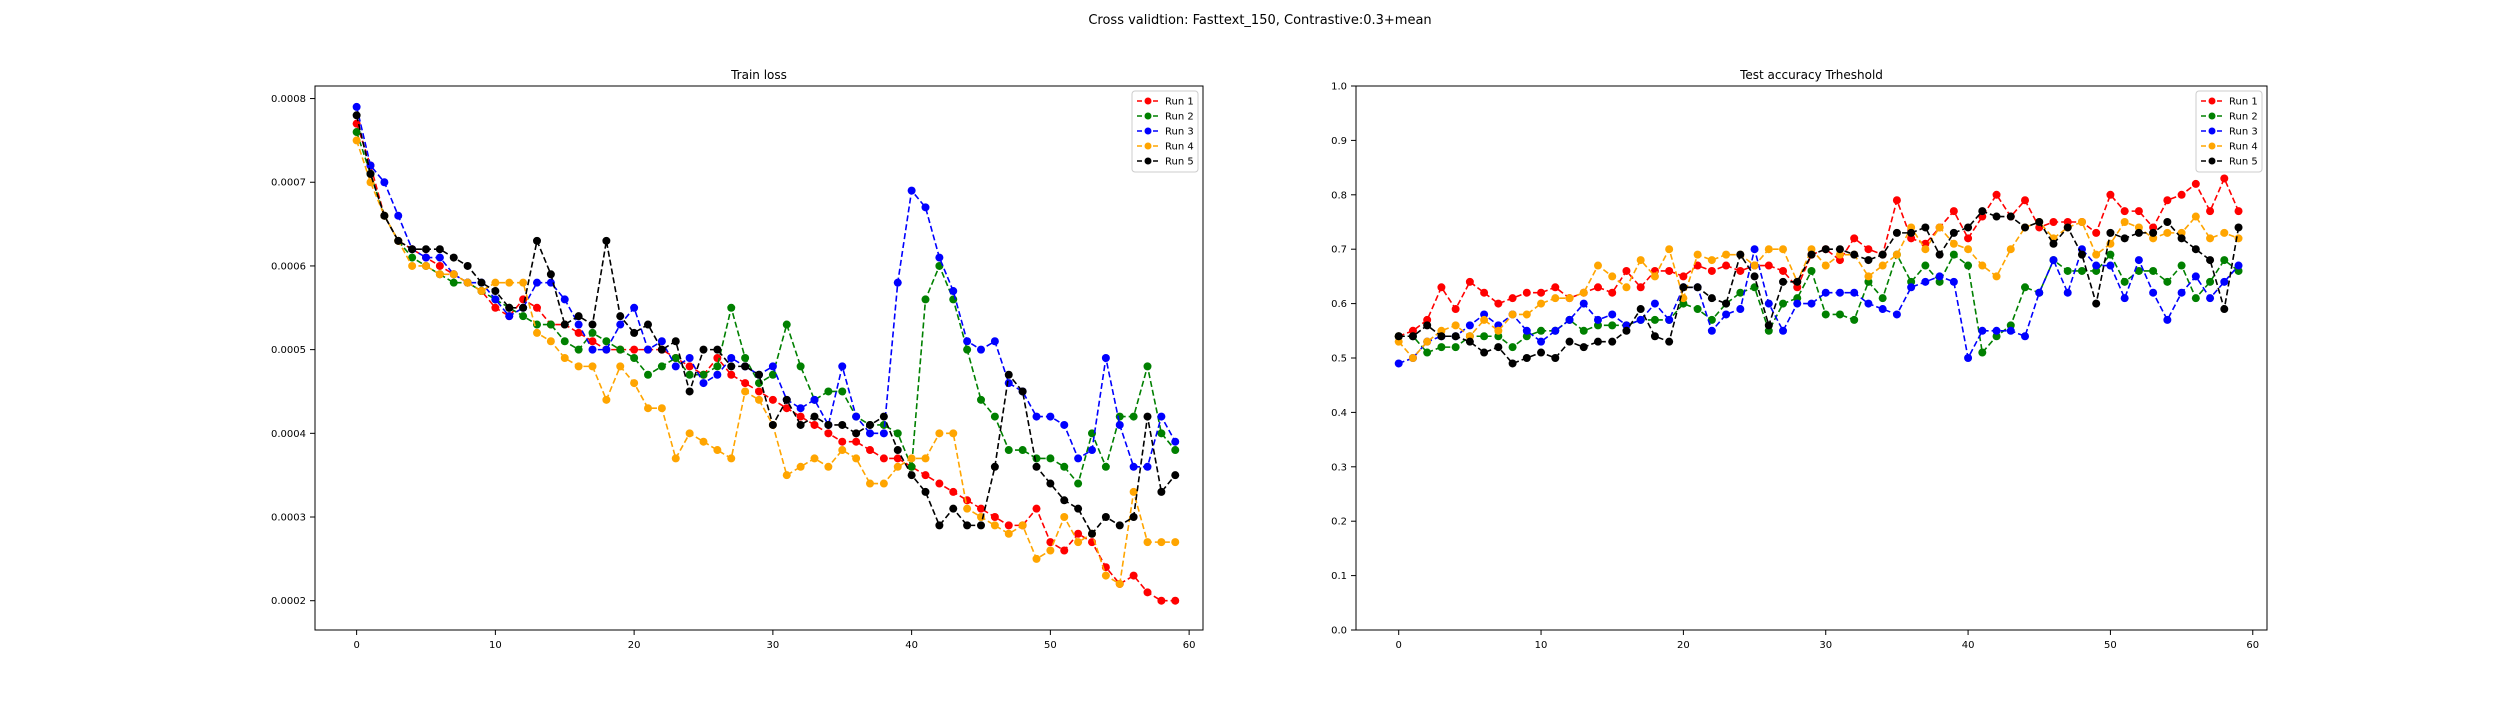  What do you see at coordinates (1339, 522) in the screenshot?
I see `acc-y-tick-label: 0.2` at bounding box center [1339, 522].